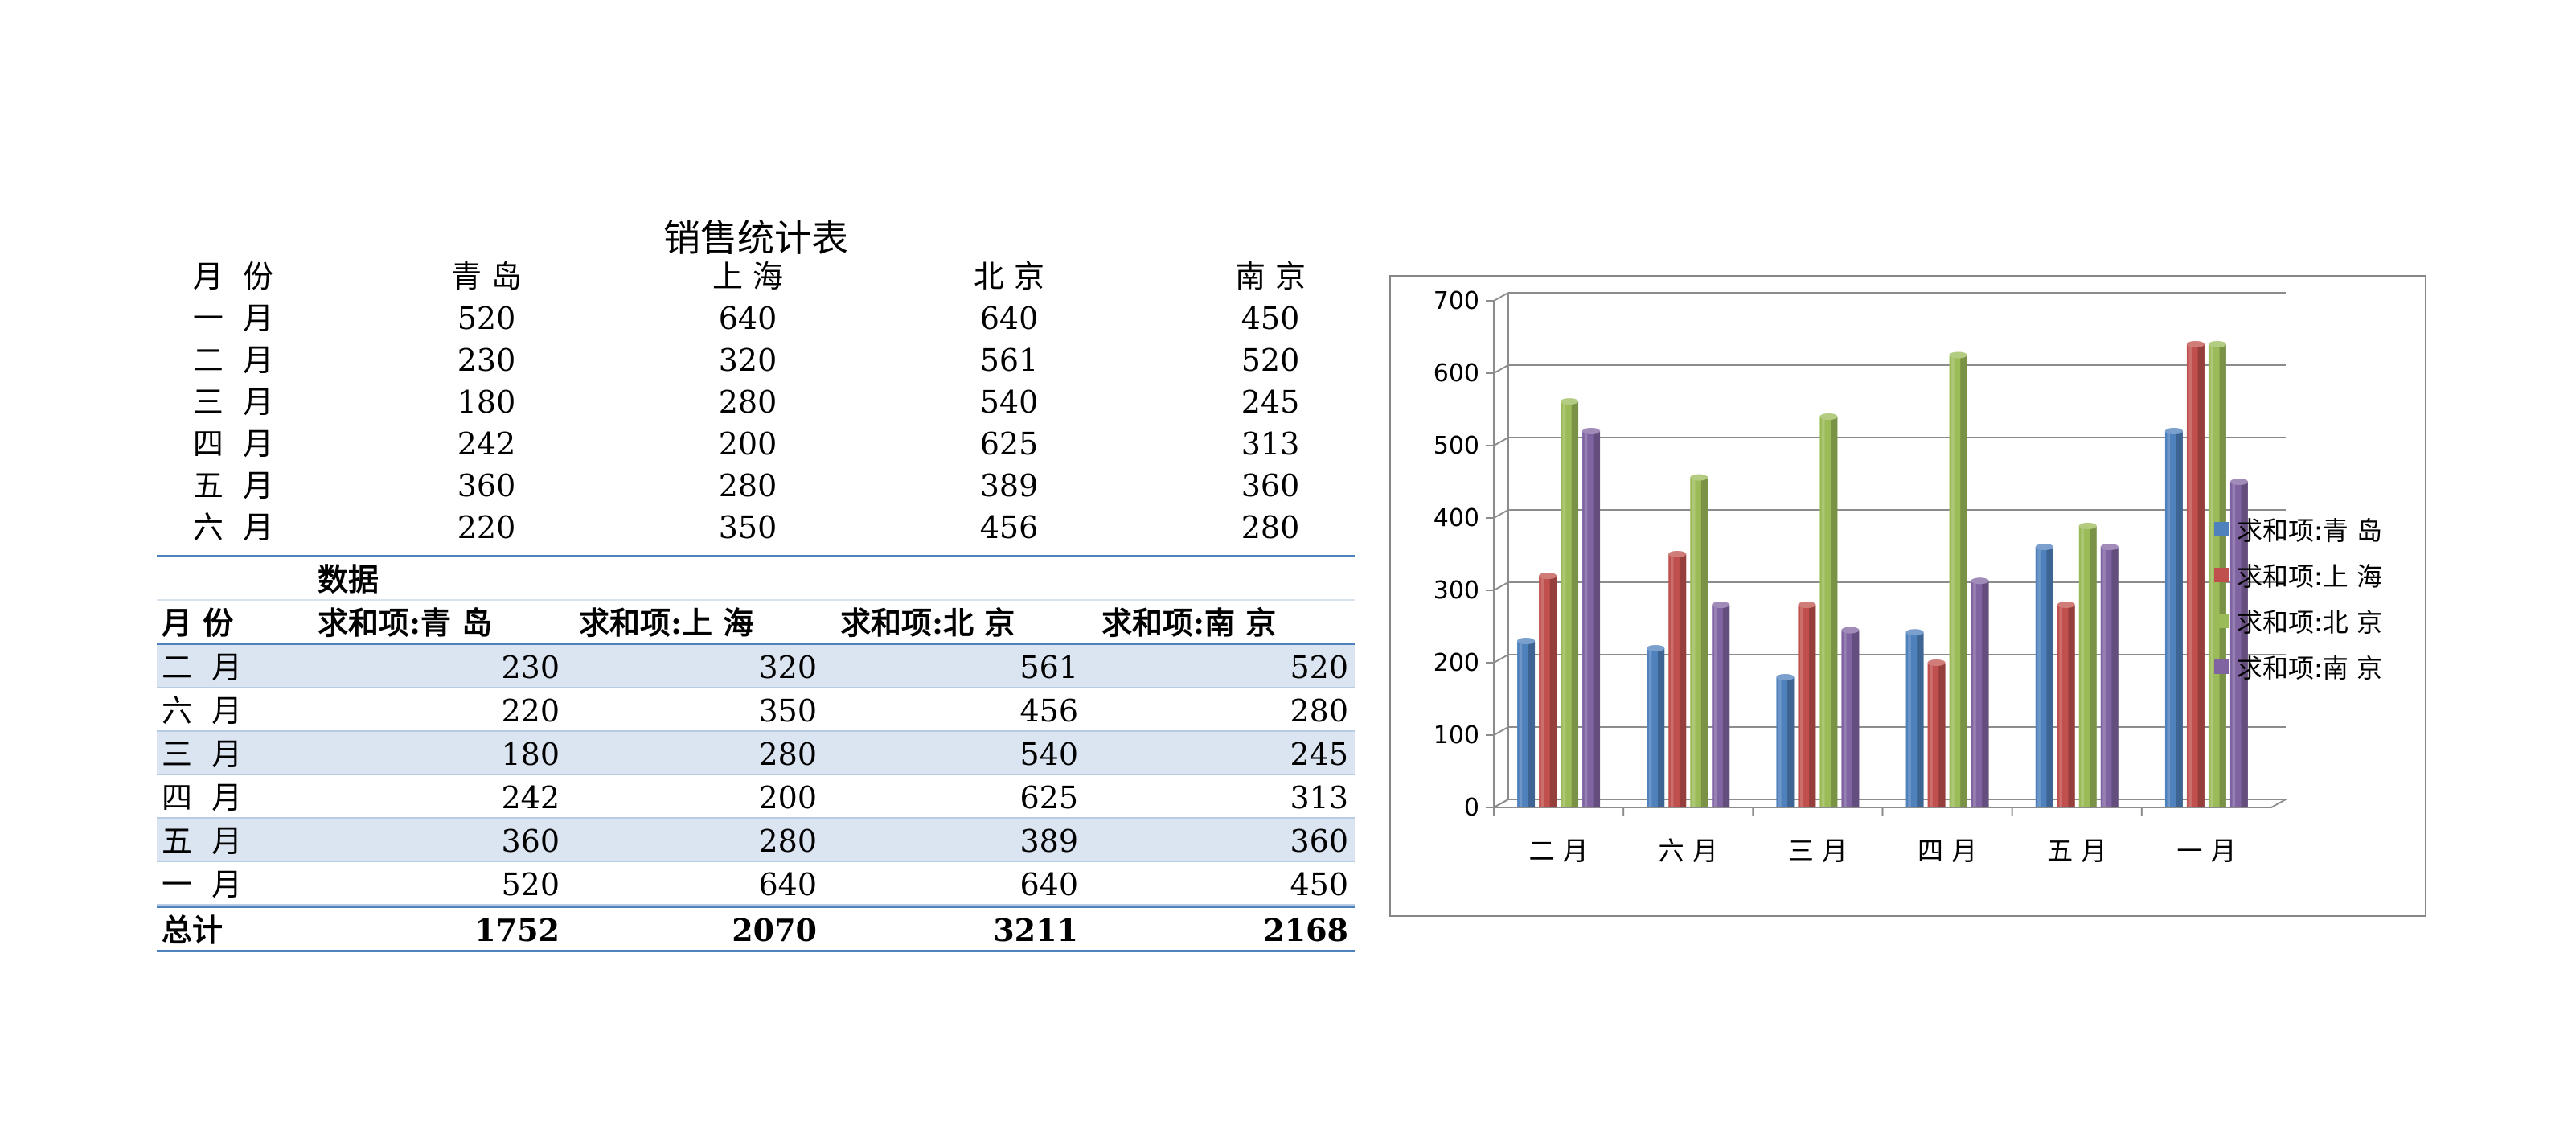 The width and height of the screenshot is (2576, 1134). Describe the element at coordinates (1048, 667) in the screenshot. I see `pivot-cell: 561` at that location.